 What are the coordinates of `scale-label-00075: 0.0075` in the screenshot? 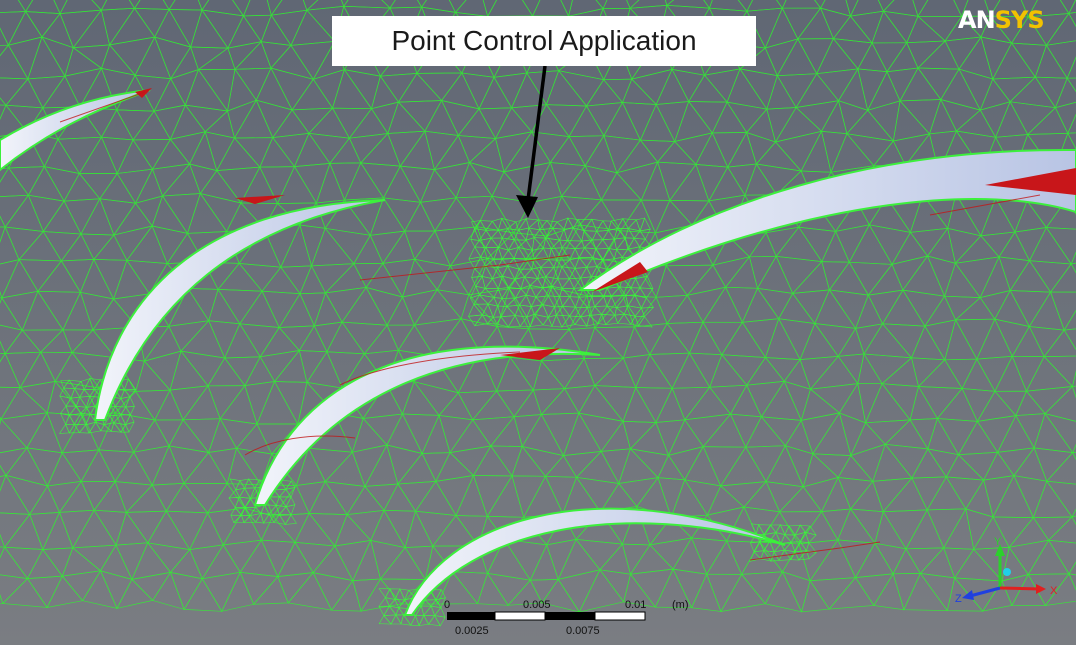 It's located at (583, 631).